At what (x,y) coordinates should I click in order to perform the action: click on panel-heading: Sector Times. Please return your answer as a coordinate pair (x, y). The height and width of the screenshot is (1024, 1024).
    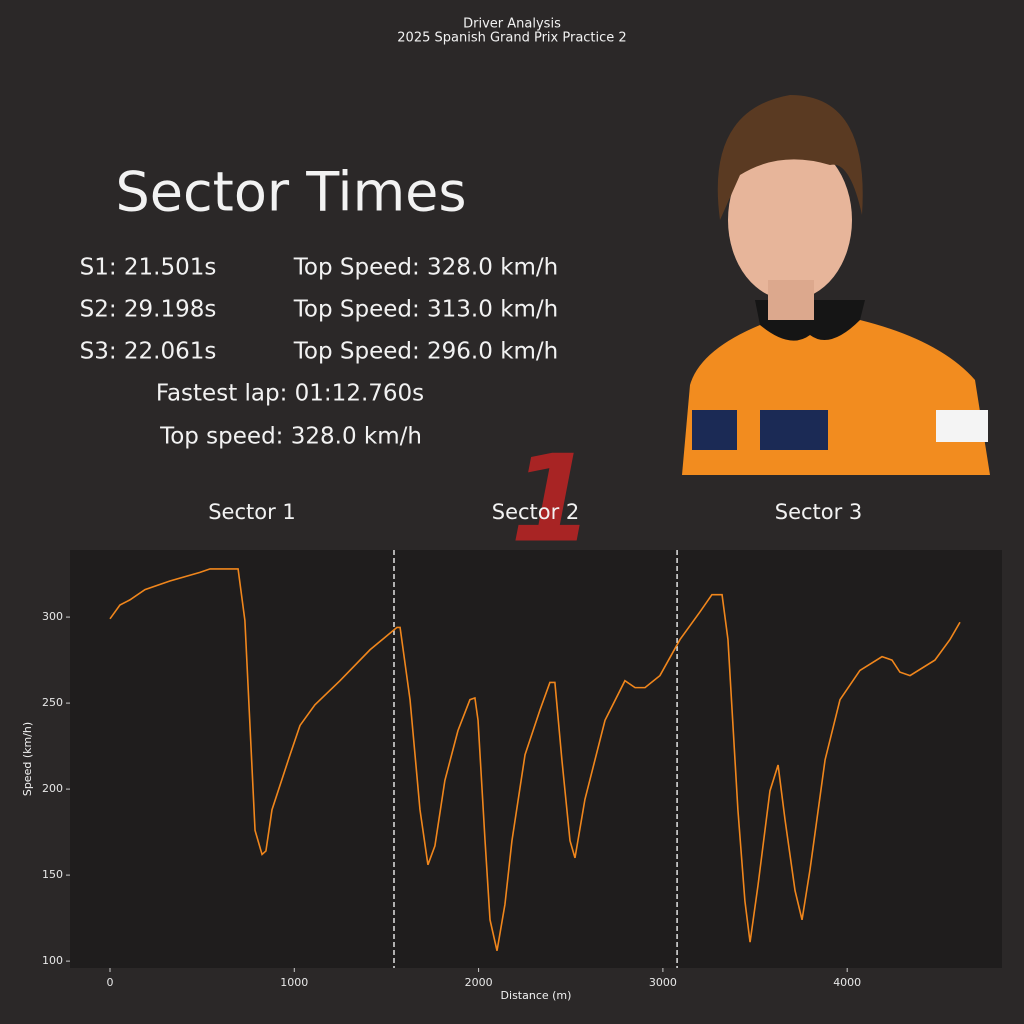
    Looking at the image, I should click on (290, 192).